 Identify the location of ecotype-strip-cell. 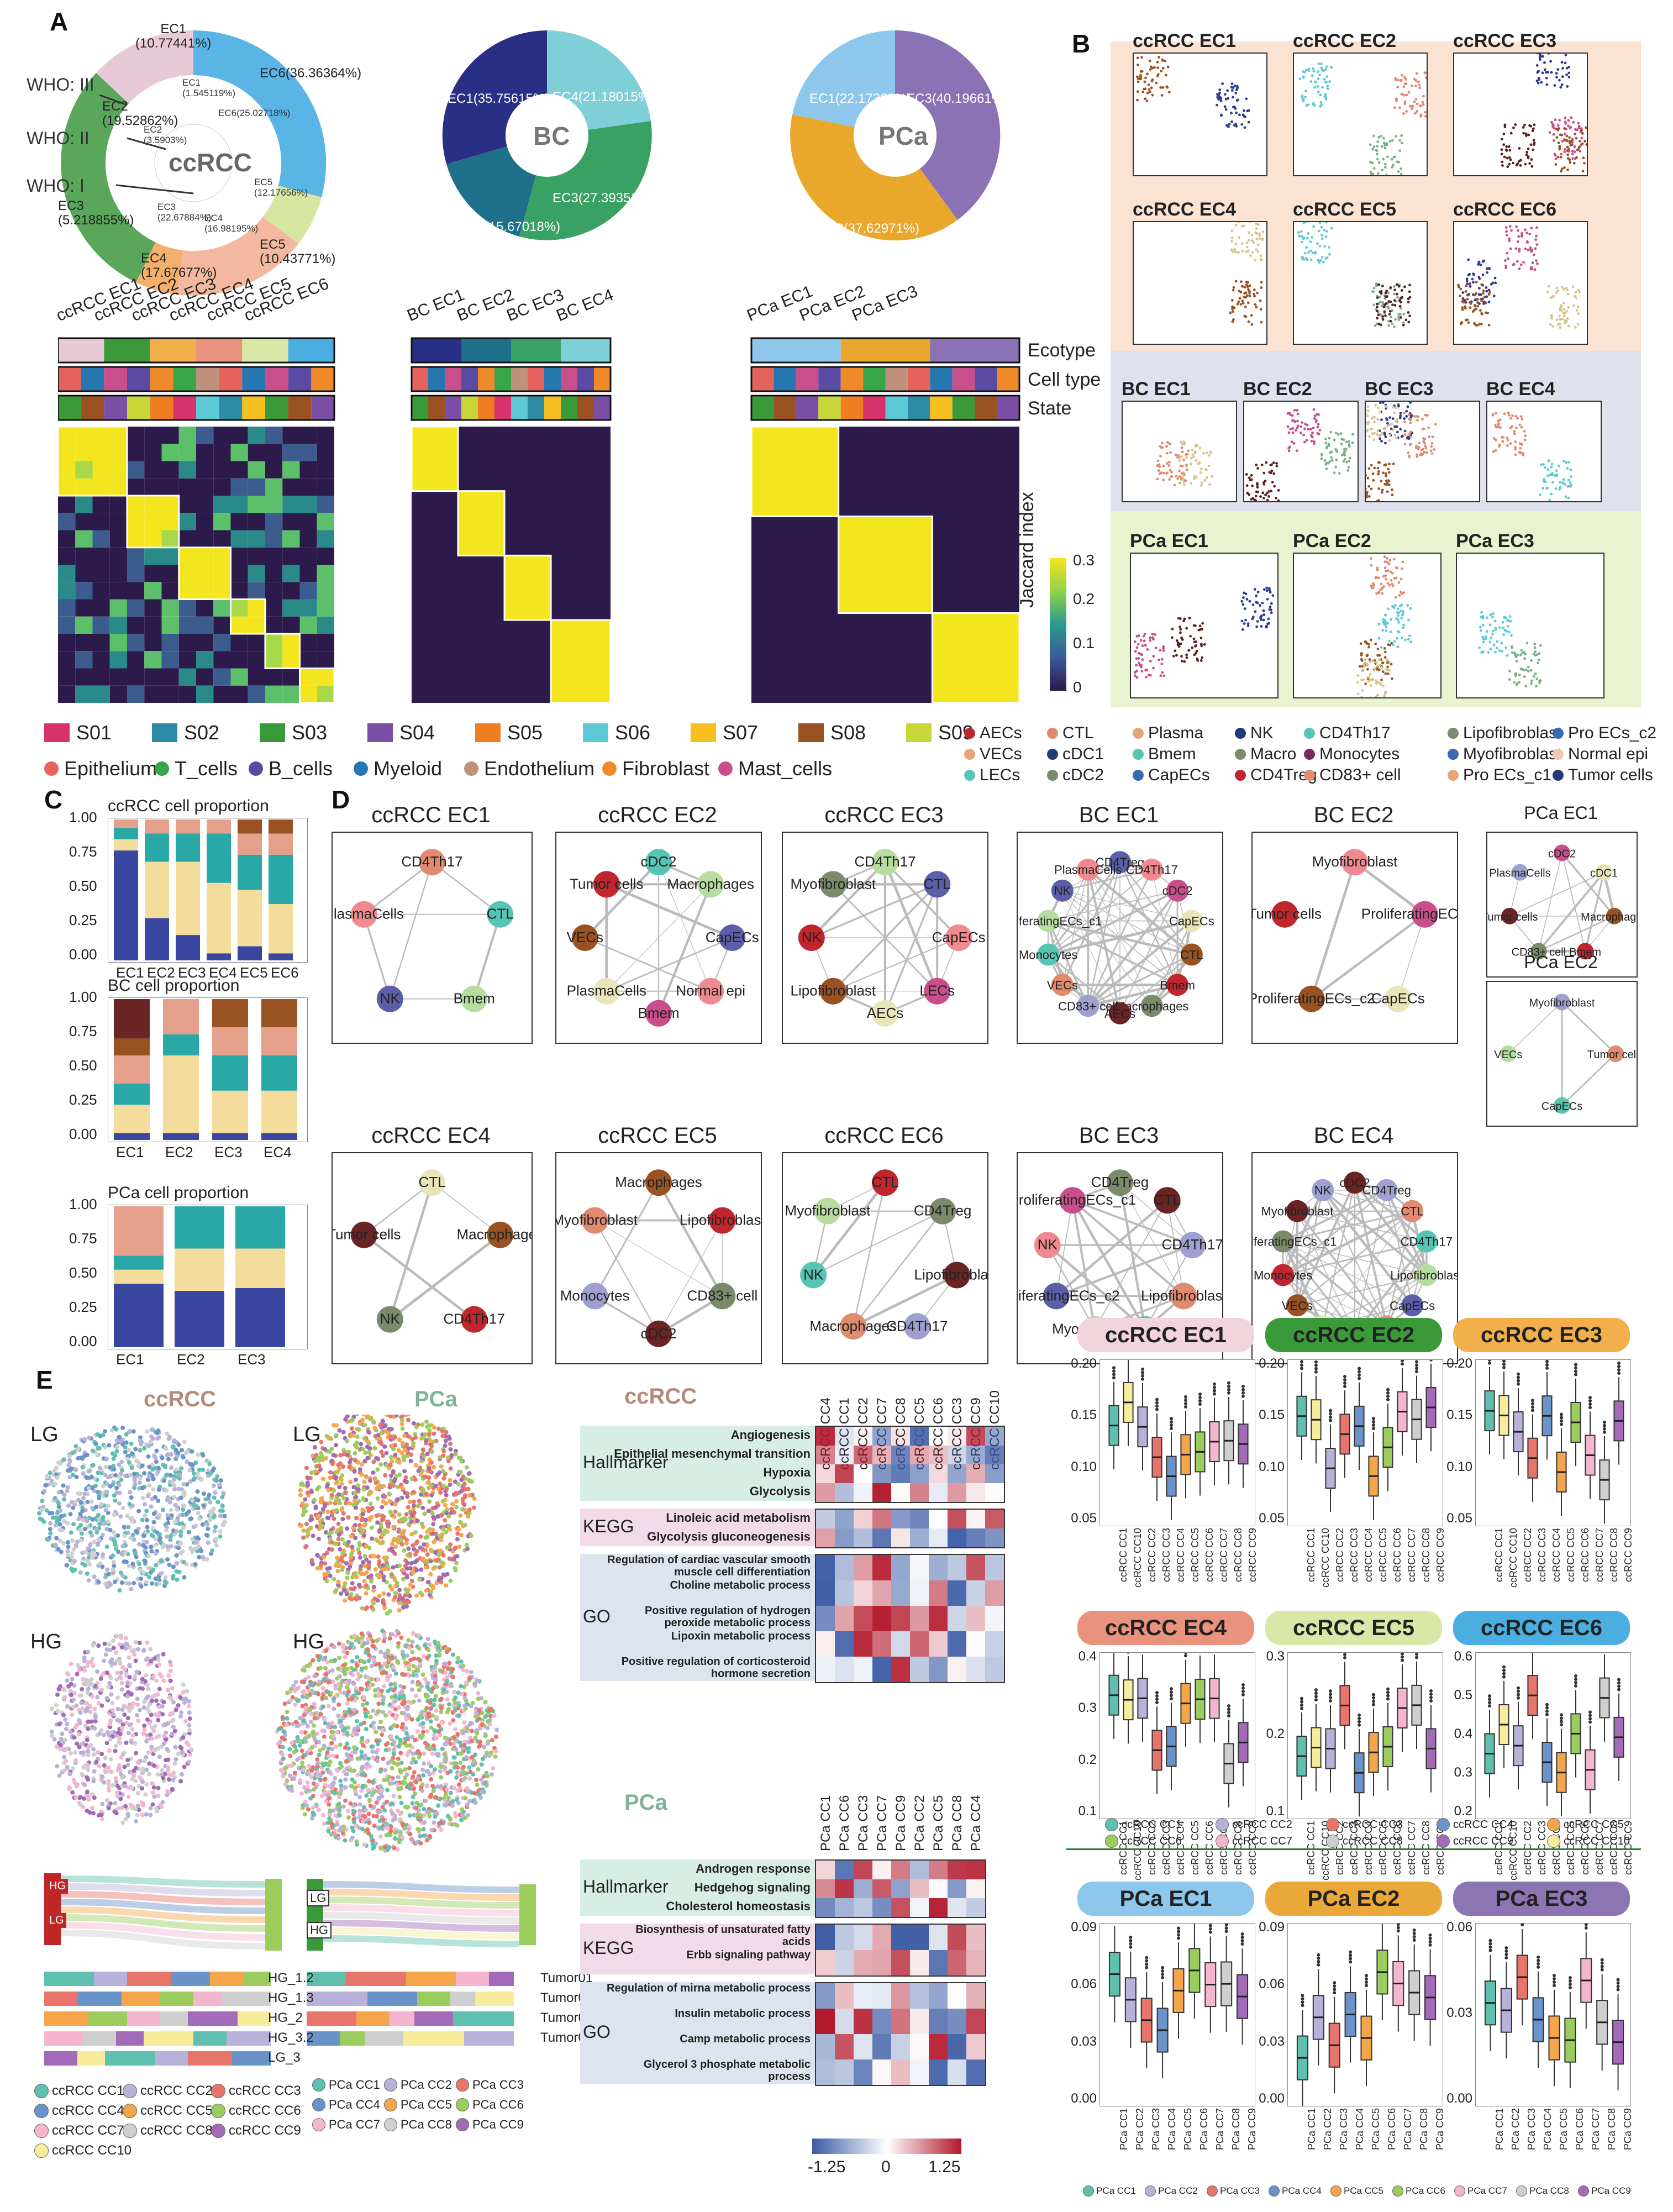
(220, 350).